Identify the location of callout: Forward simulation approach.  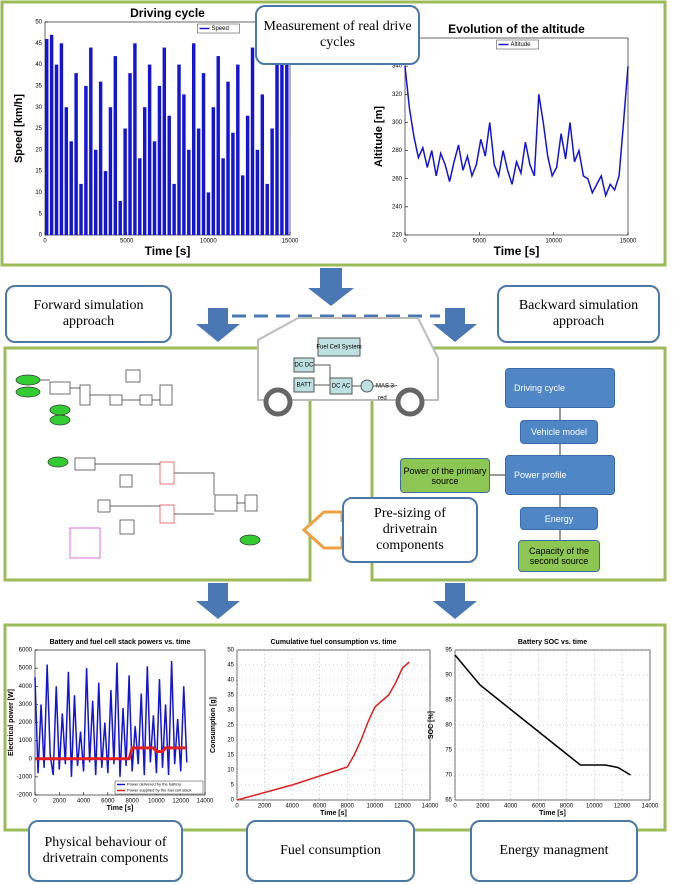
(88, 314).